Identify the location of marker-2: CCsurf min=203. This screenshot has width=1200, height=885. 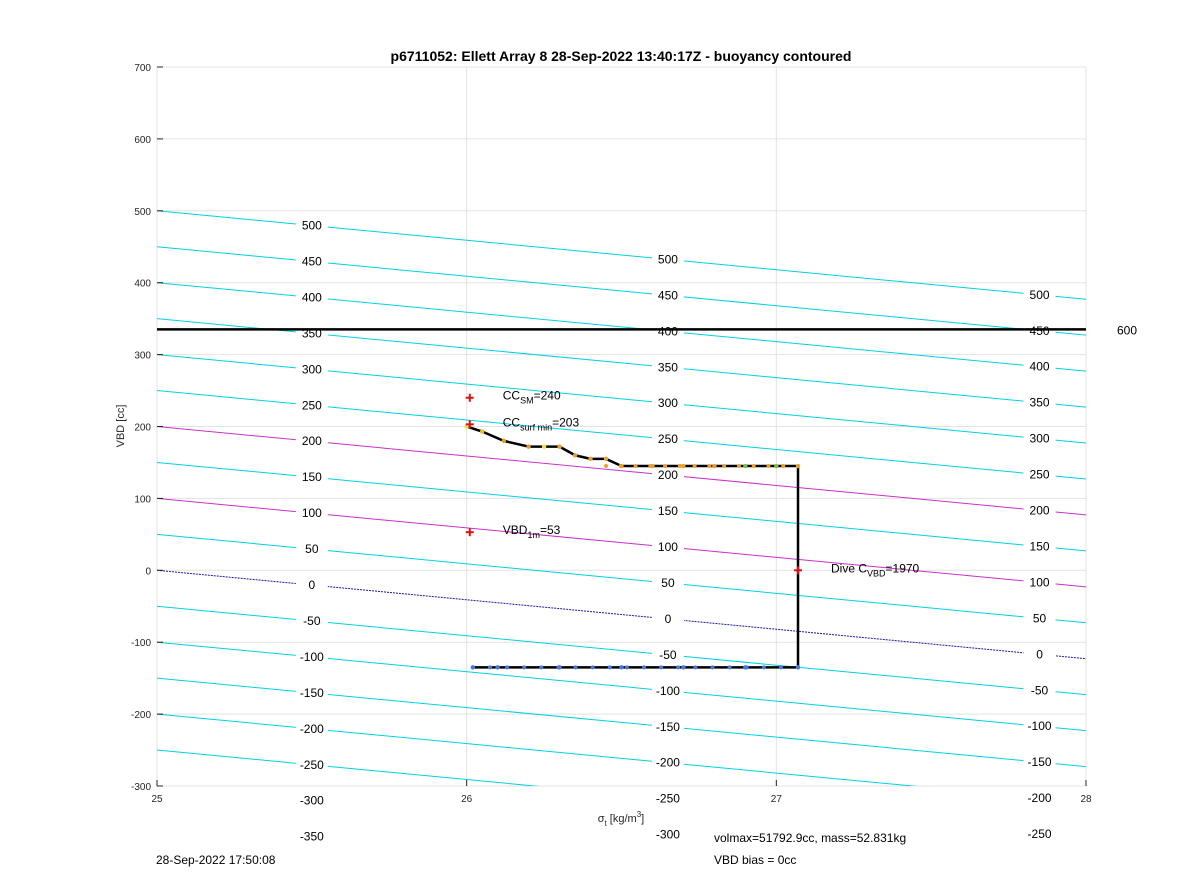
(522, 423).